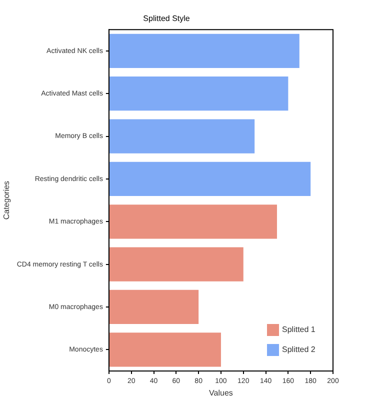  What do you see at coordinates (7, 200) in the screenshot?
I see `y-axis-title: Categories` at bounding box center [7, 200].